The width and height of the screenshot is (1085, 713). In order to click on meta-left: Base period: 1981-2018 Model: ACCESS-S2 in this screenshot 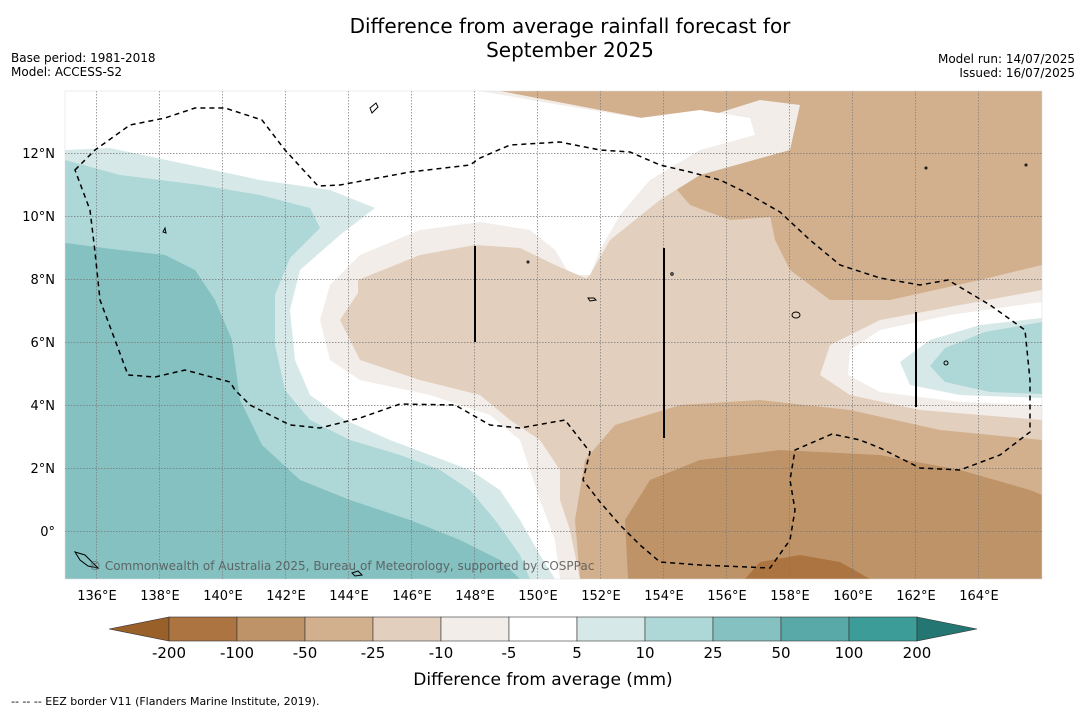, I will do `click(83, 65)`.